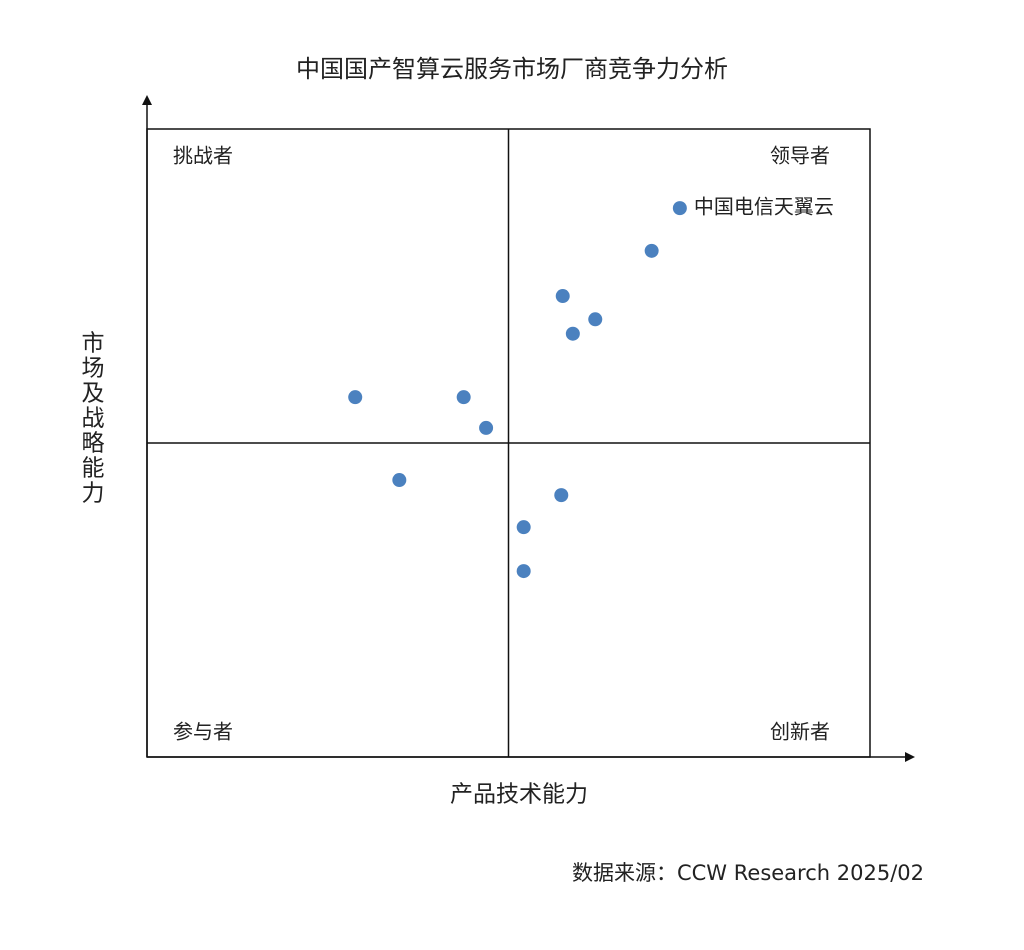 The height and width of the screenshot is (950, 1024). What do you see at coordinates (800, 732) in the screenshot?
I see `quadrant-label: 创新者` at bounding box center [800, 732].